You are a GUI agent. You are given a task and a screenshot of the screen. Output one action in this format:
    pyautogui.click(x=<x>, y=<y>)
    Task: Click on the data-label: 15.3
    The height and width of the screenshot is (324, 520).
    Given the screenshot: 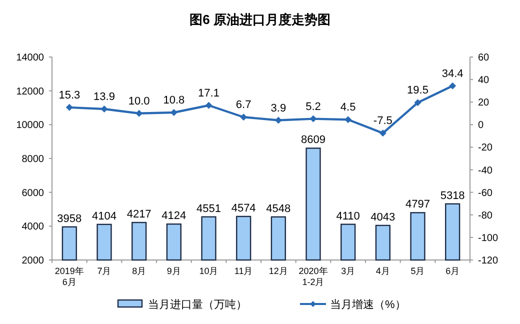 What is the action you would take?
    pyautogui.click(x=69, y=95)
    